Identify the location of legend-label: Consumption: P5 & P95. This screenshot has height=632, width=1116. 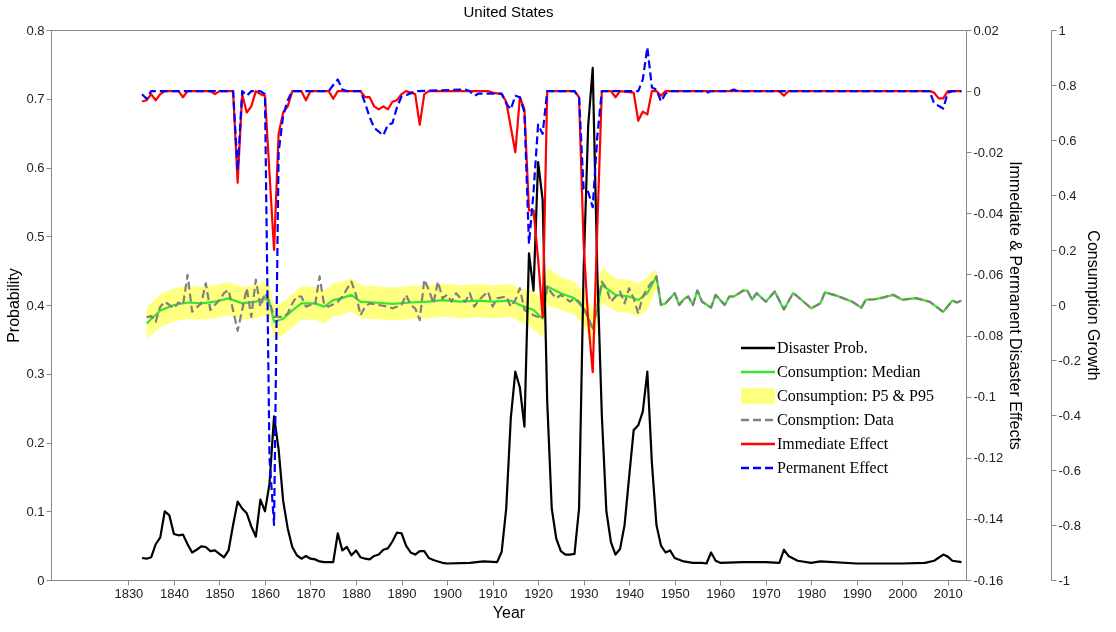
(855, 396).